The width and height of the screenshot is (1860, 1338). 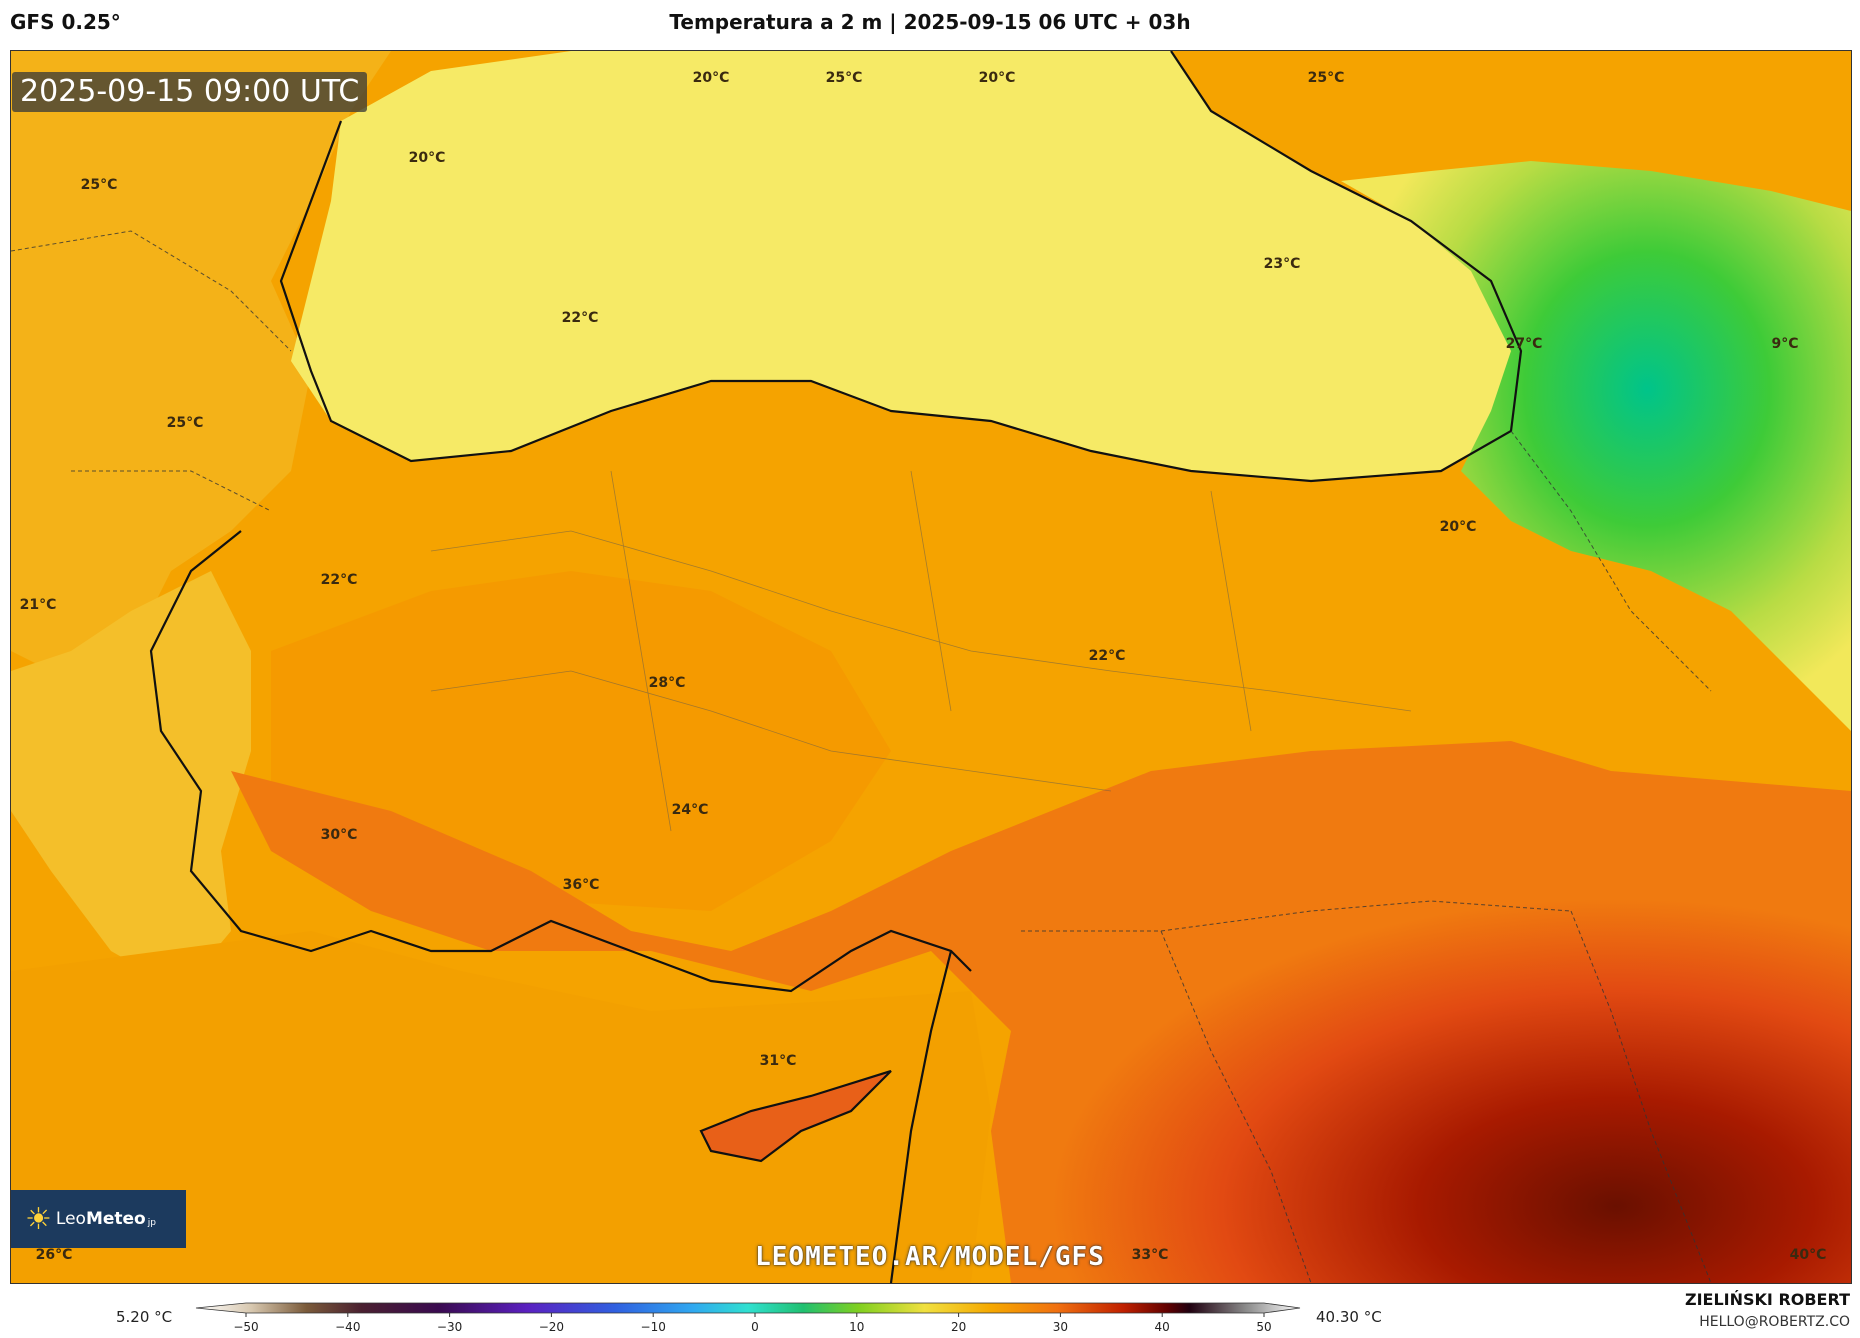 What do you see at coordinates (958, 1327) in the screenshot?
I see `colorbar-tick-label: 20` at bounding box center [958, 1327].